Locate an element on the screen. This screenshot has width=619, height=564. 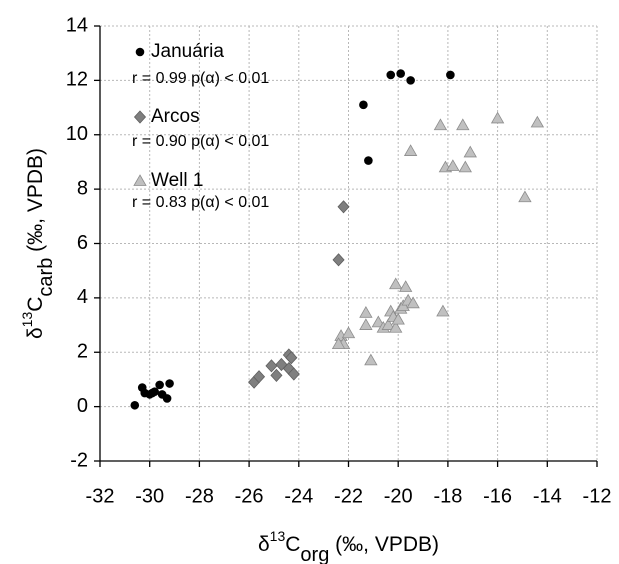
y-axis-label-part: (‰, VPDB) is located at coordinates (35, 203).